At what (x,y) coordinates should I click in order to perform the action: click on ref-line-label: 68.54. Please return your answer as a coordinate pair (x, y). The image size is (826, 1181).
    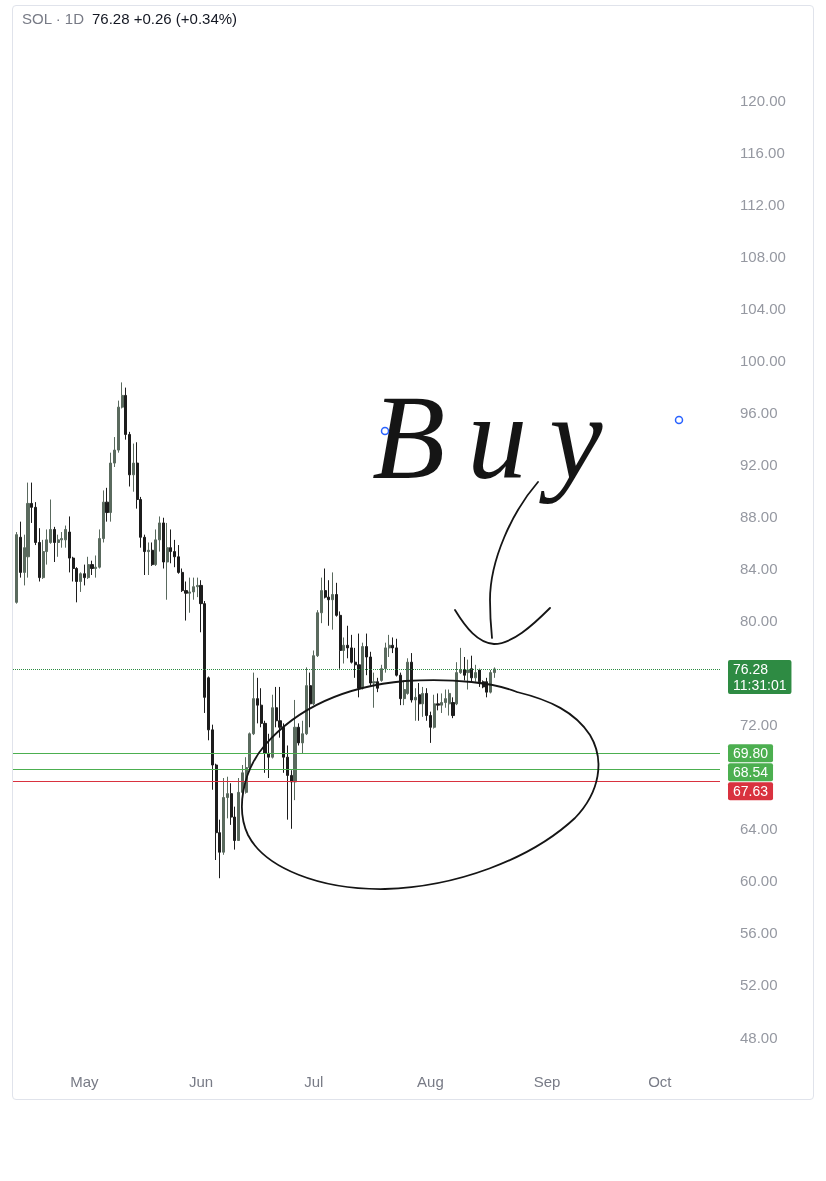
    Looking at the image, I should click on (751, 772).